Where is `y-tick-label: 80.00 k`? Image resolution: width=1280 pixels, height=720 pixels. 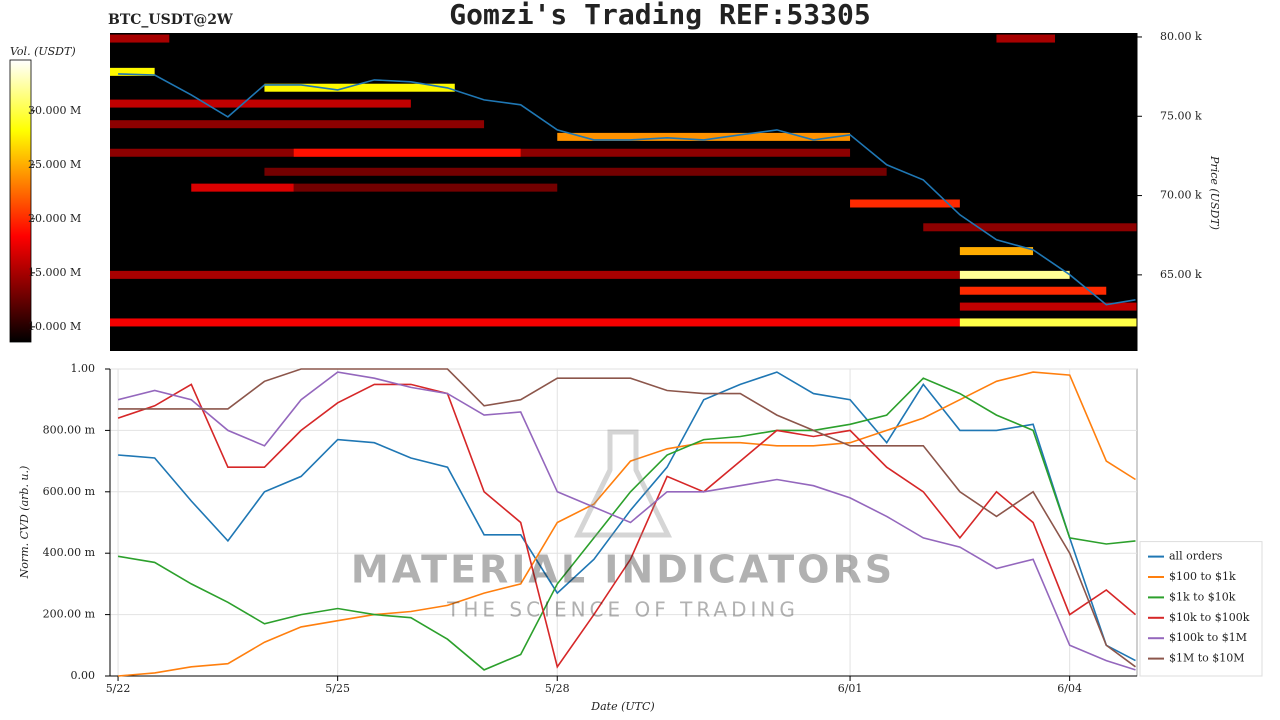
y-tick-label: 80.00 k is located at coordinates (1181, 36).